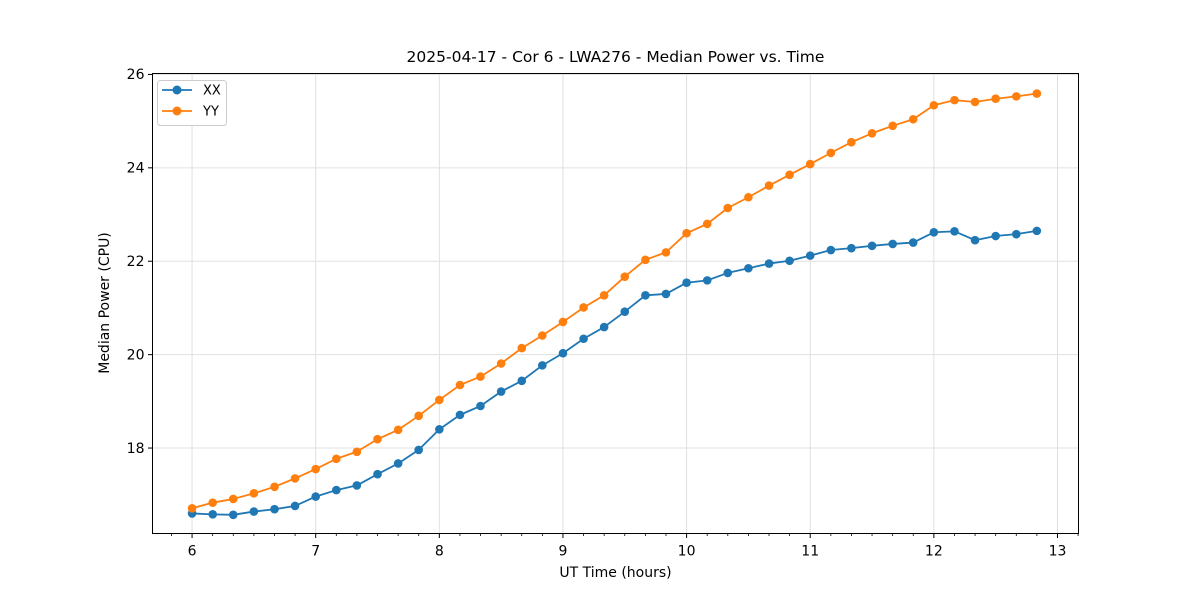  I want to click on y-tick-label: 20, so click(136, 355).